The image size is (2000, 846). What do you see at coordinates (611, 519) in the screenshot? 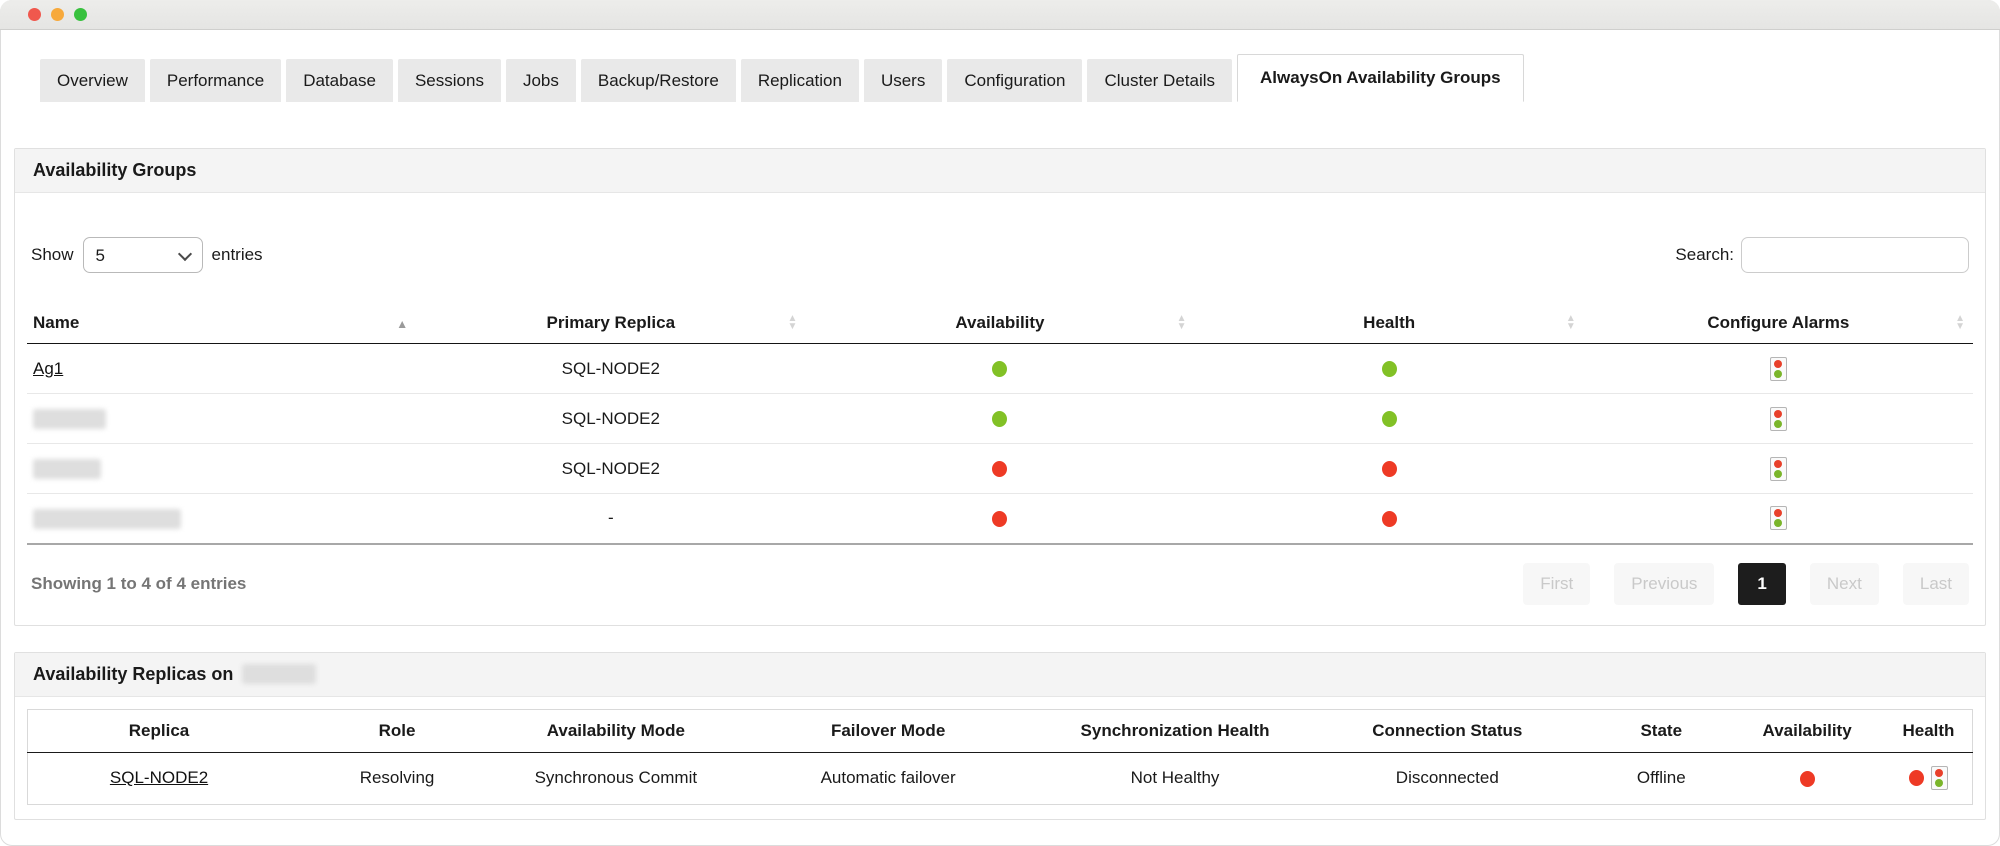
I see `primary-replica-cell: -` at bounding box center [611, 519].